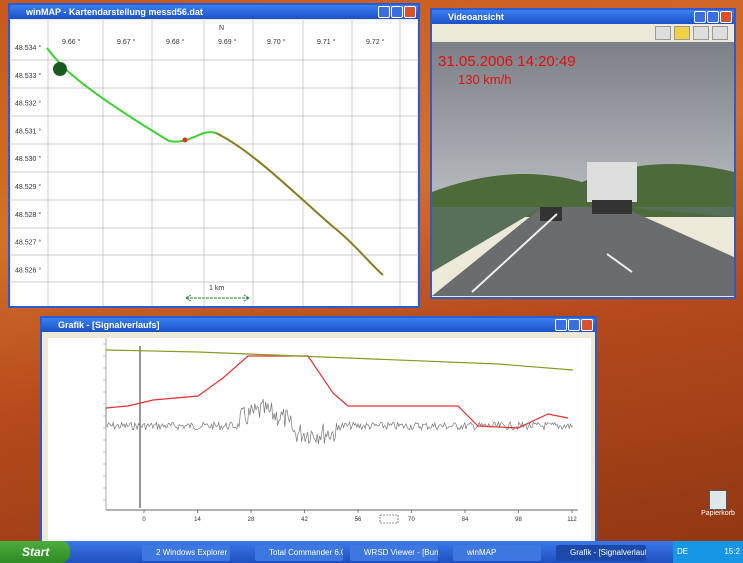 The image size is (743, 563). Describe the element at coordinates (71, 42) in the screenshot. I see `x-label: 9.66 °` at that location.